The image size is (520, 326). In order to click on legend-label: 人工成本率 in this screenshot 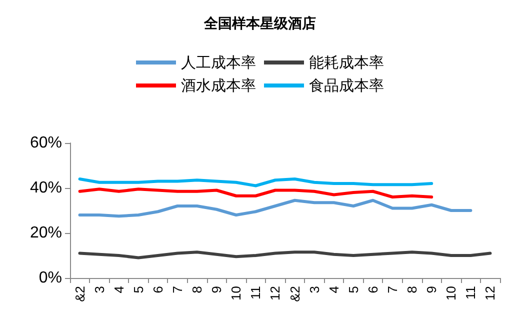, I will do `click(218, 63)`.